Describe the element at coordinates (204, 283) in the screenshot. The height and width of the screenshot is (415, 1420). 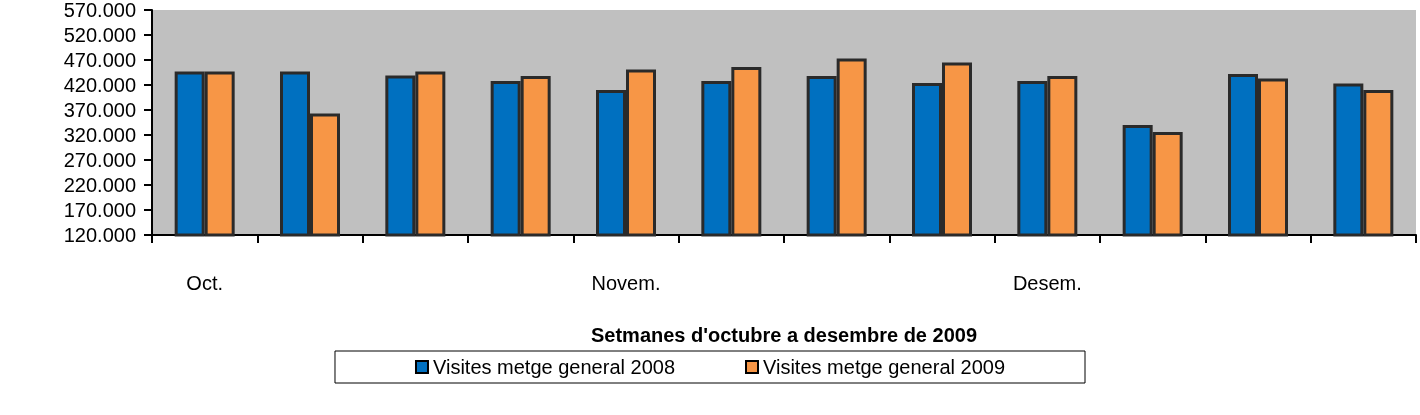
I see `x-tick-label: Oct.` at that location.